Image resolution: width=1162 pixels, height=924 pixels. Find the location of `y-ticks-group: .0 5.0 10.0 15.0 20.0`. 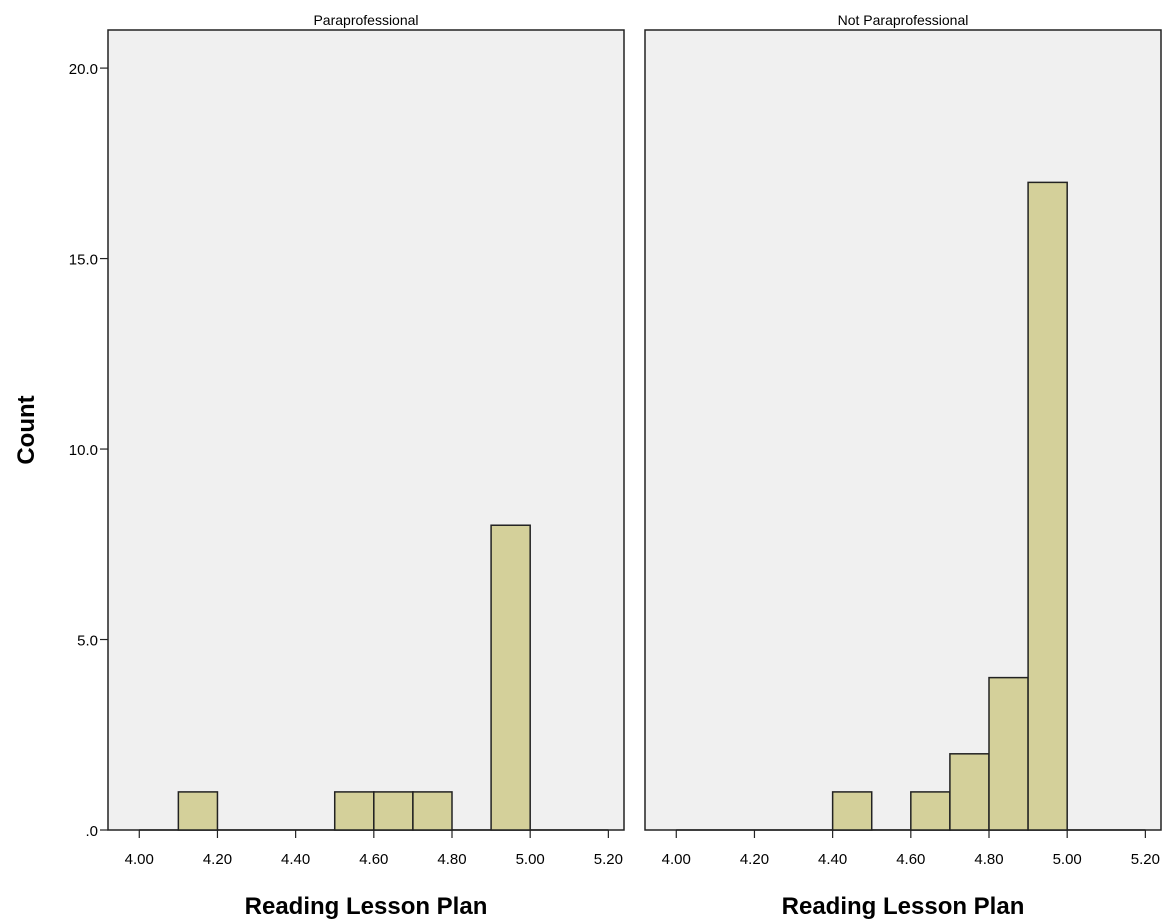

y-ticks-group: .0 5.0 10.0 15.0 20.0 is located at coordinates (88, 450).